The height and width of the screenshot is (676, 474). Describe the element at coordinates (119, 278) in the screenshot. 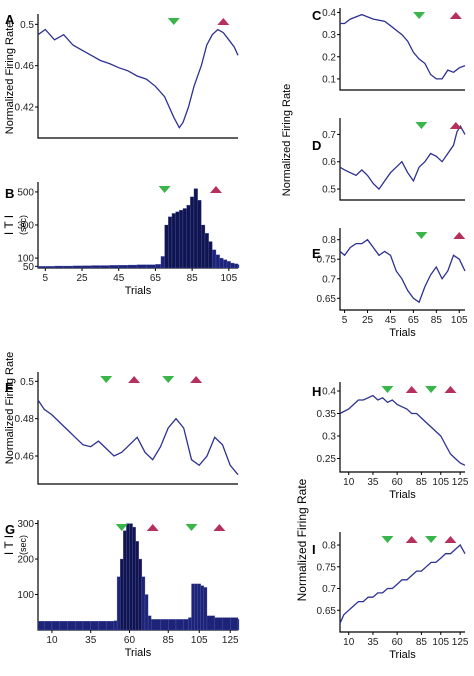

I see `x-tick-label: 45` at that location.